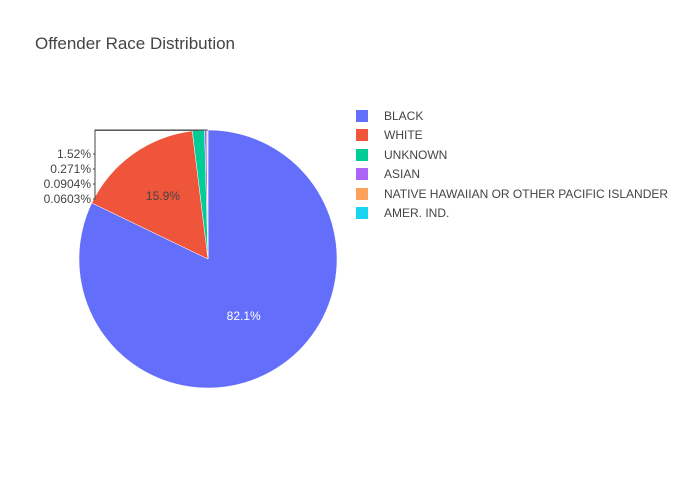  Describe the element at coordinates (417, 213) in the screenshot. I see `legend-label-amer-ind-: AMER. IND.` at that location.